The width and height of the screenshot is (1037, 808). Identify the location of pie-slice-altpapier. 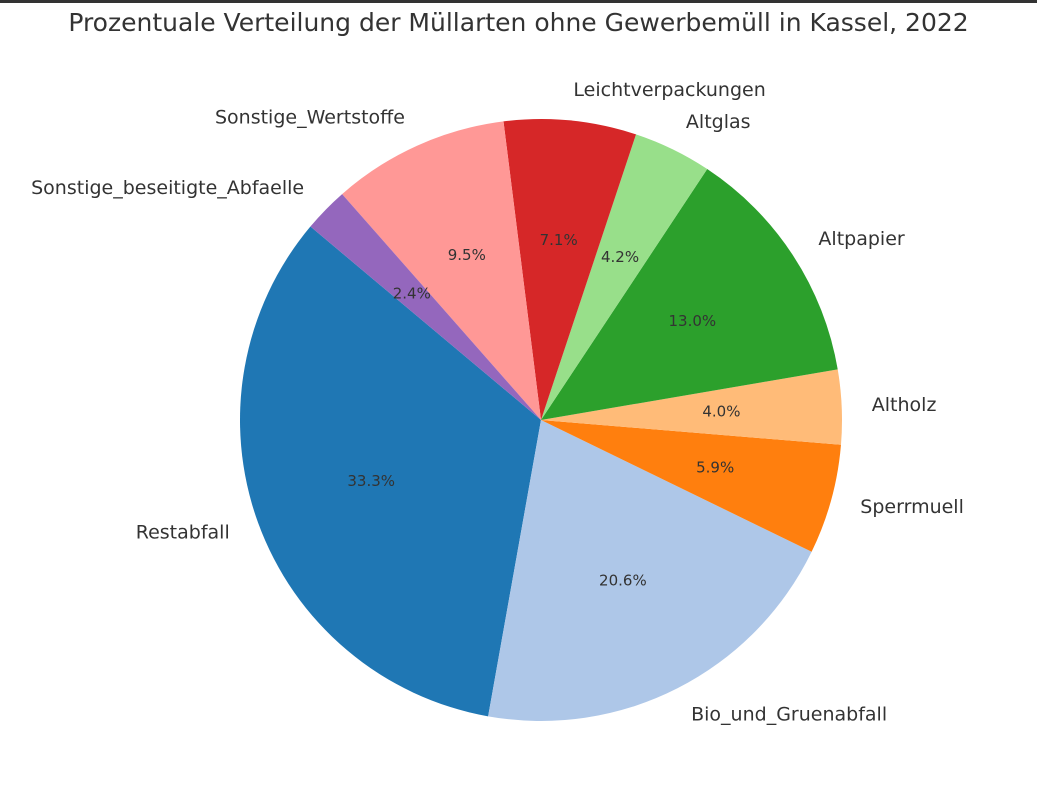
(689, 294).